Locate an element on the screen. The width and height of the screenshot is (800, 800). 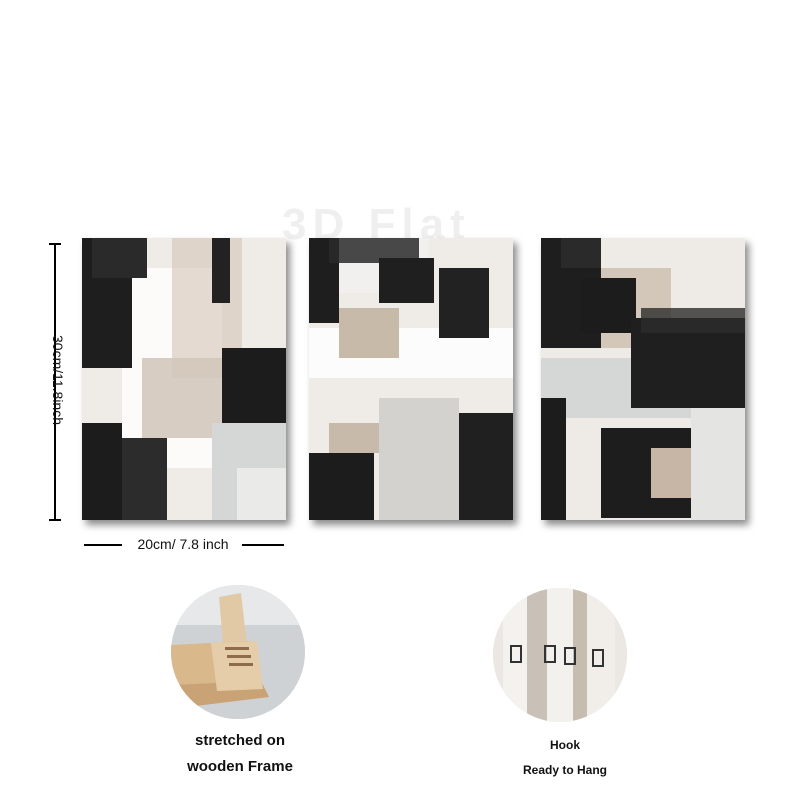
width-line-left is located at coordinates (103, 545).